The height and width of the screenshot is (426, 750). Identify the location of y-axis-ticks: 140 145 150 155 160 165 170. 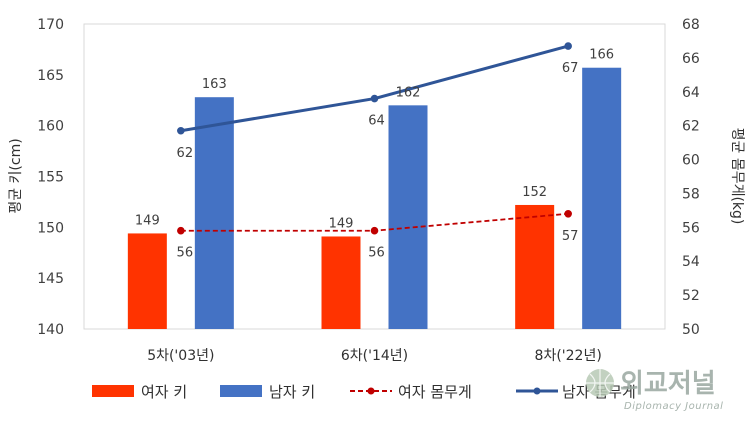
(50, 177).